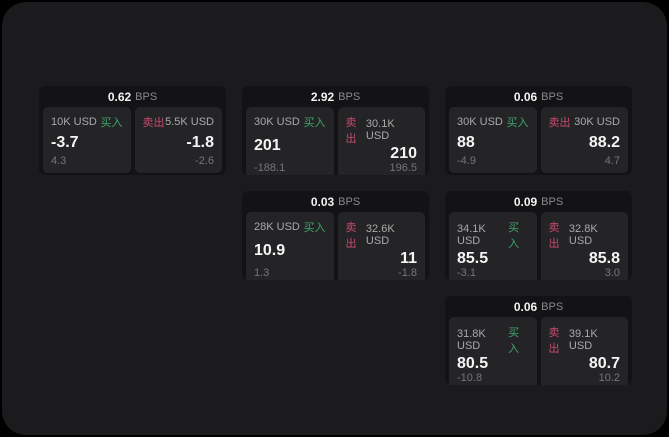 The image size is (669, 437). What do you see at coordinates (178, 140) in the screenshot?
I see `sell-quote-tile: 卖出 5.5K USD -1.8 -2.6` at bounding box center [178, 140].